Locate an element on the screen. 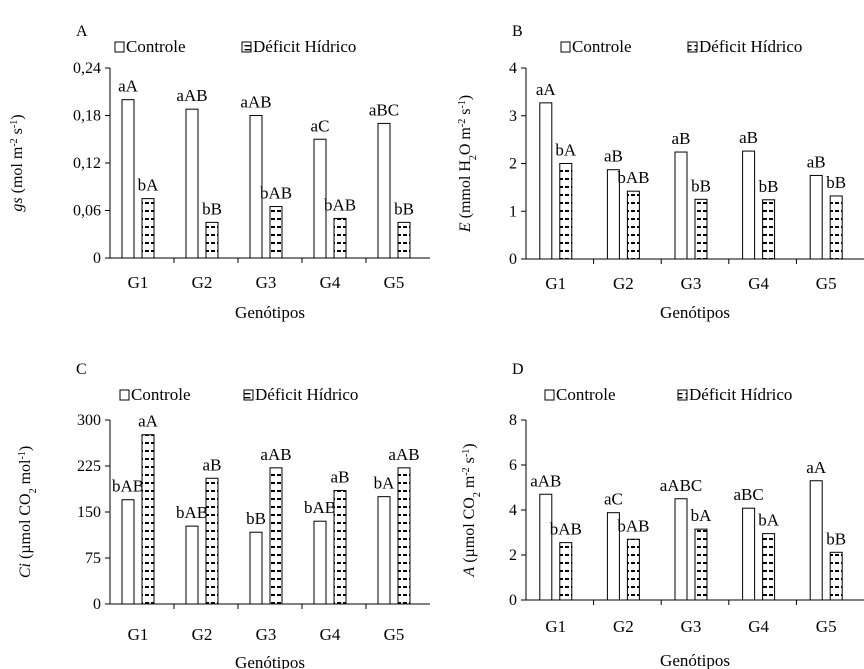 The image size is (864, 669). data-label: aA is located at coordinates (128, 86).